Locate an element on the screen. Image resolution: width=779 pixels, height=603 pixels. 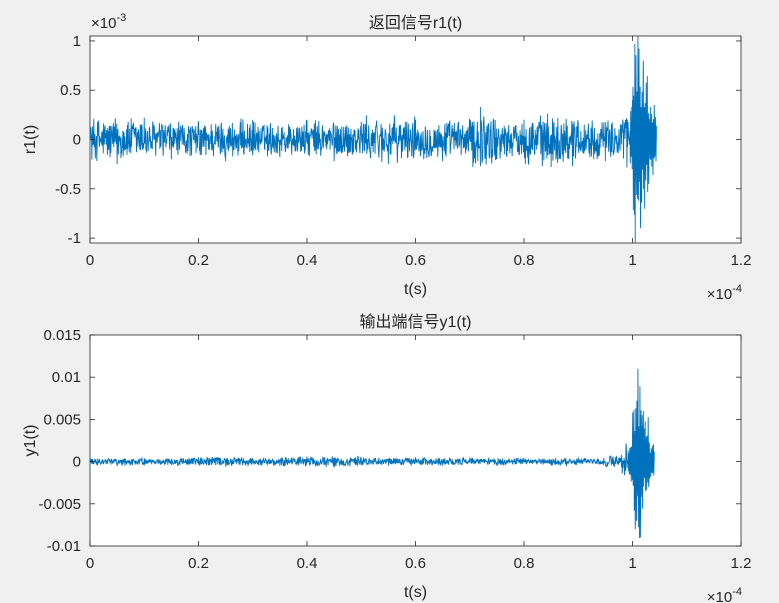
y-axis-label: r1(t) is located at coordinates (30, 139).